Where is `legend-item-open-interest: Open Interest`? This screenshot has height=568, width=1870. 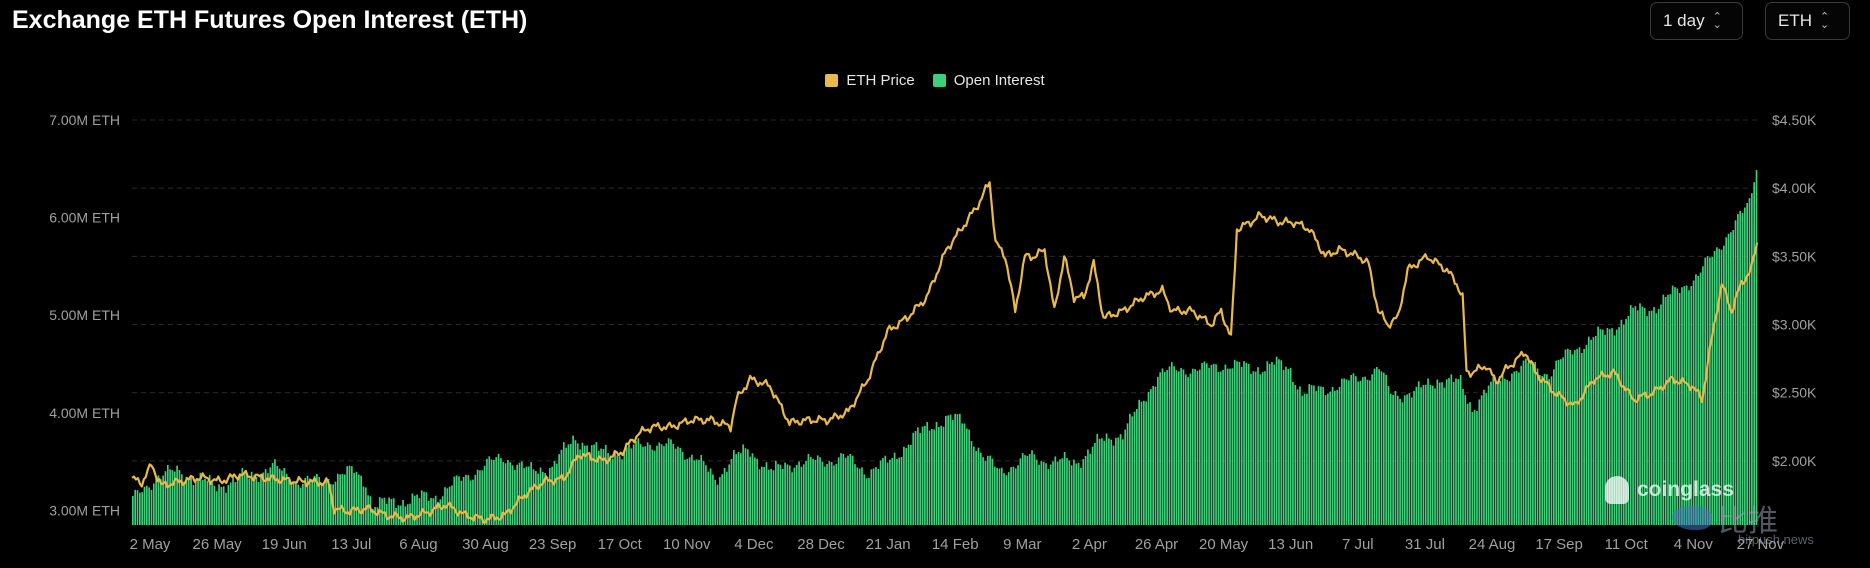
legend-item-open-interest: Open Interest is located at coordinates (988, 80).